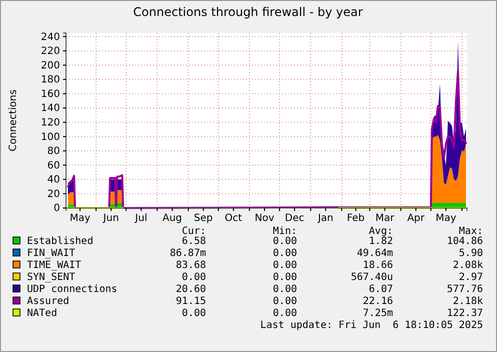  Describe the element at coordinates (50, 108) in the screenshot. I see `y-tick-label: 140` at that location.